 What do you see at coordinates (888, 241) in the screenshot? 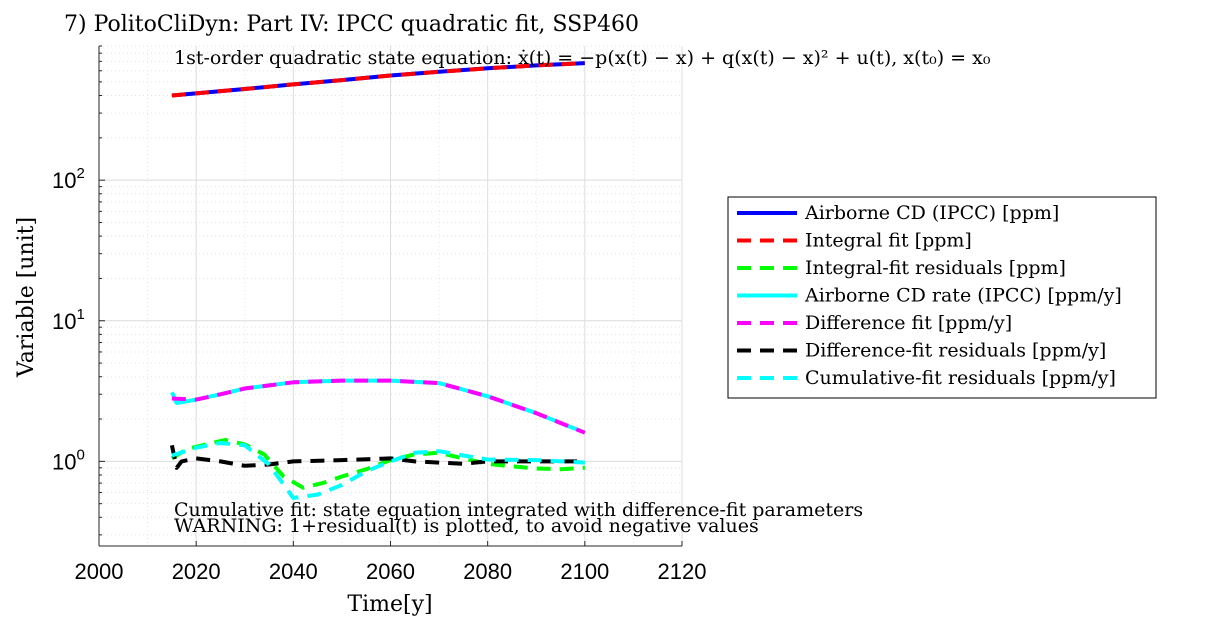
I see `legend-label: Integral fit [ppm]` at bounding box center [888, 241].